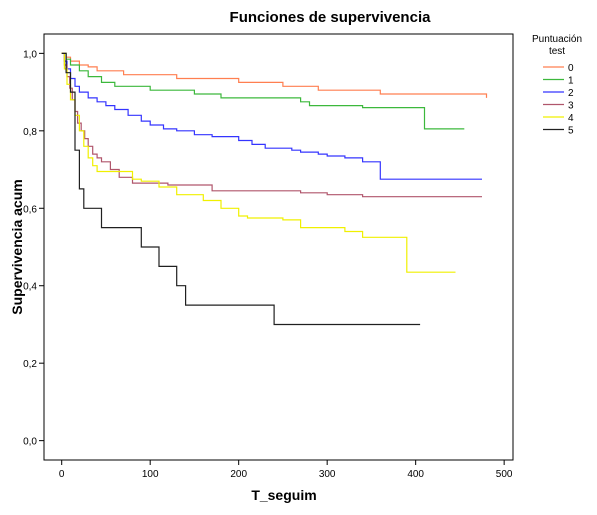  Describe the element at coordinates (17, 246) in the screenshot. I see `y-axis-label: Supervivencia acum` at that location.